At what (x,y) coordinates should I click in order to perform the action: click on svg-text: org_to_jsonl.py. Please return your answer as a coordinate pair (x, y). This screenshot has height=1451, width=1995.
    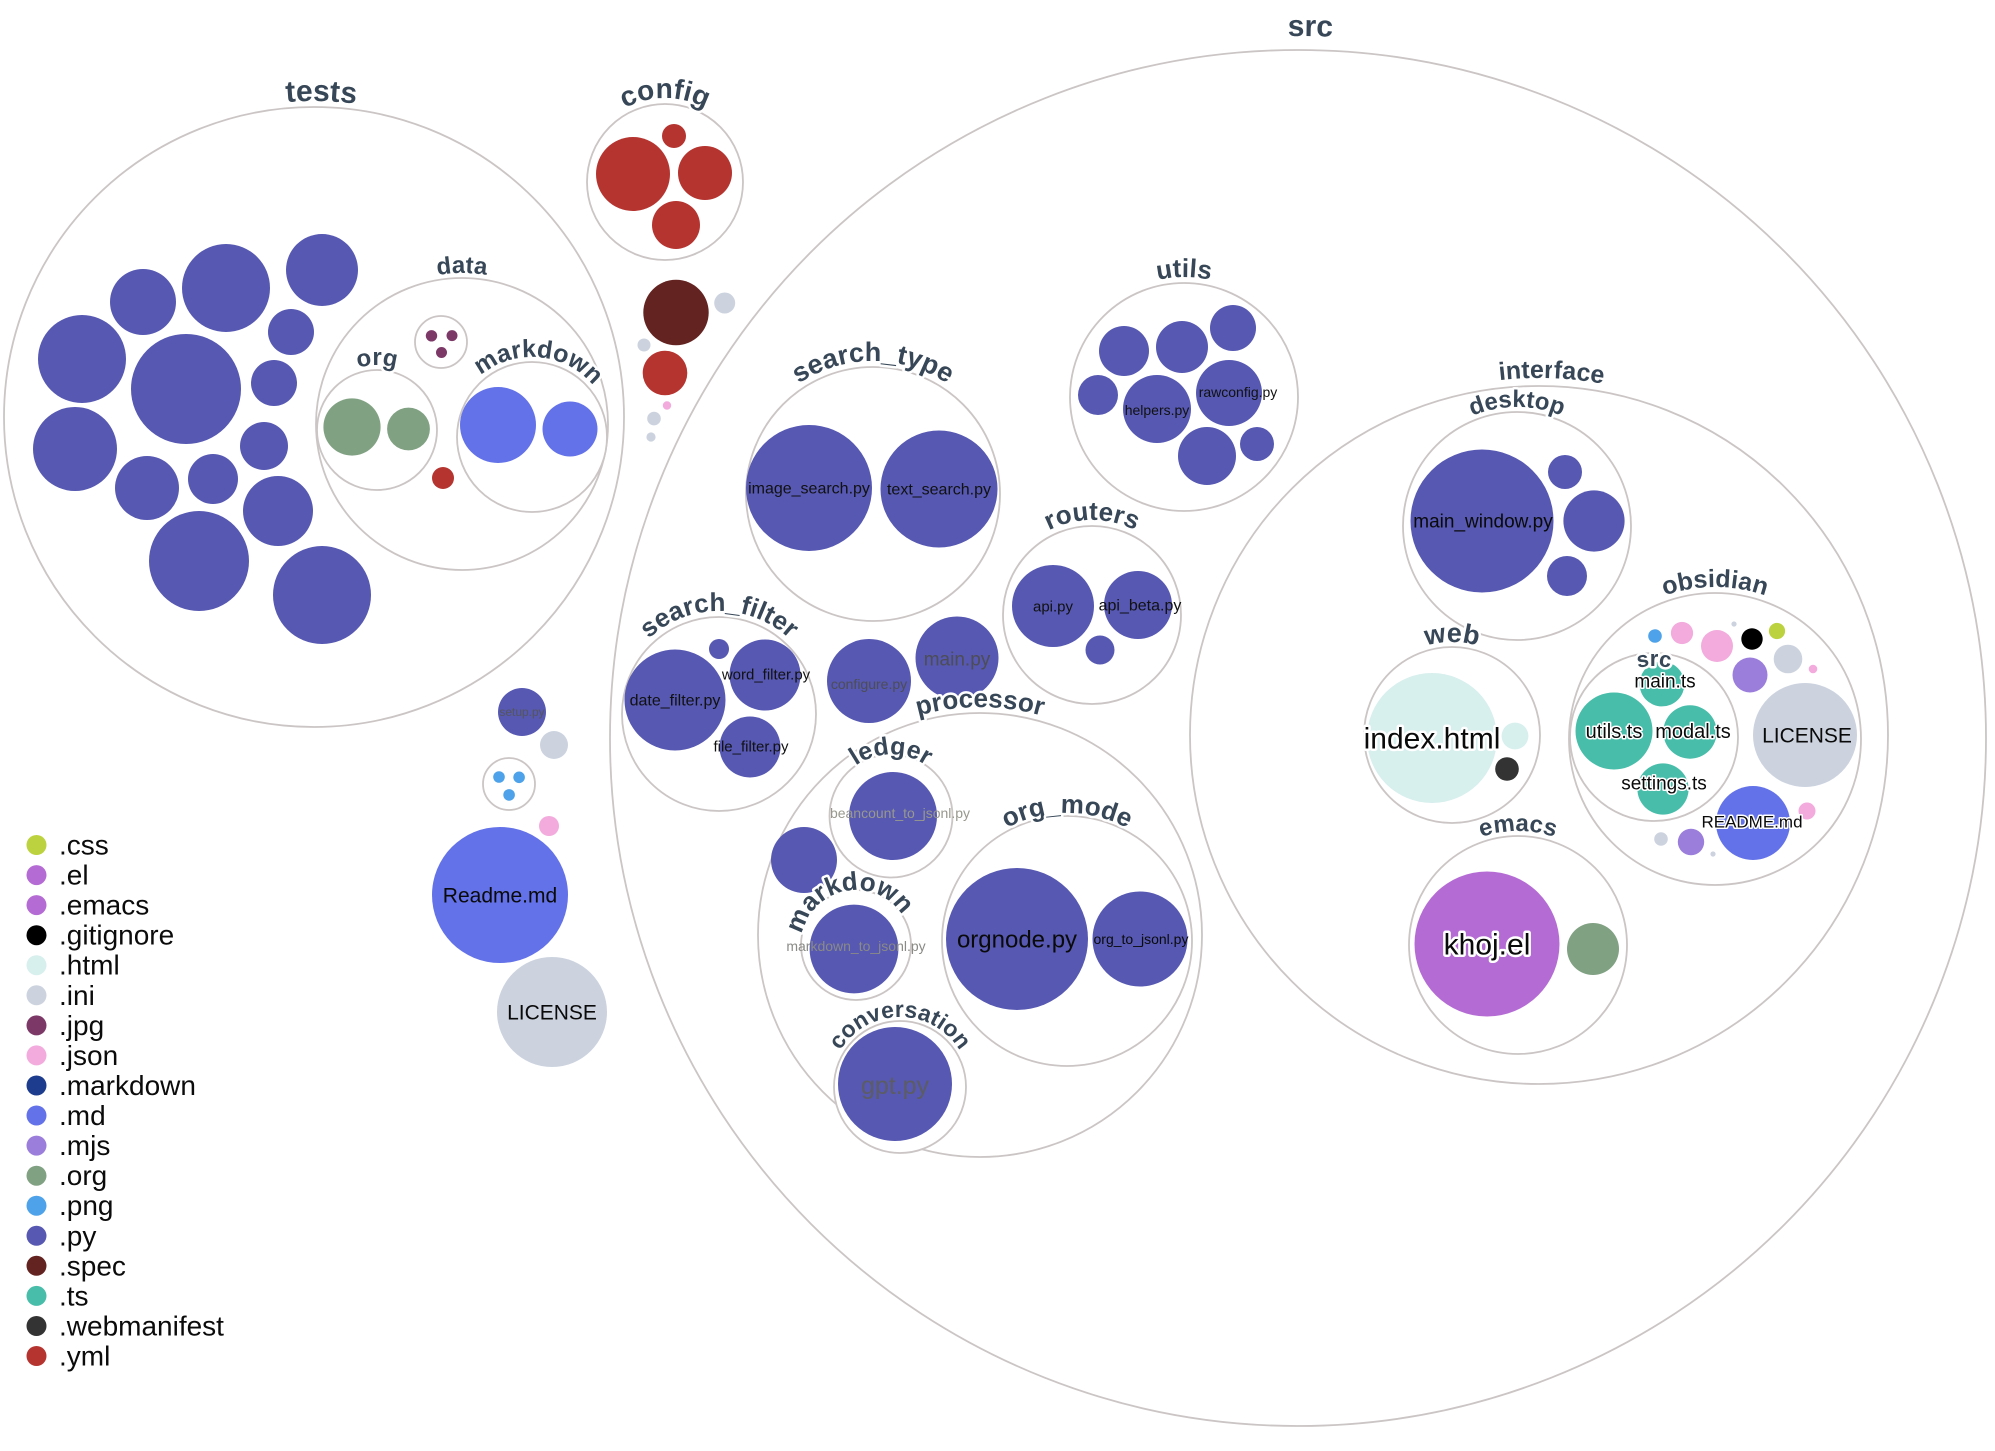
    Looking at the image, I should click on (1141, 939).